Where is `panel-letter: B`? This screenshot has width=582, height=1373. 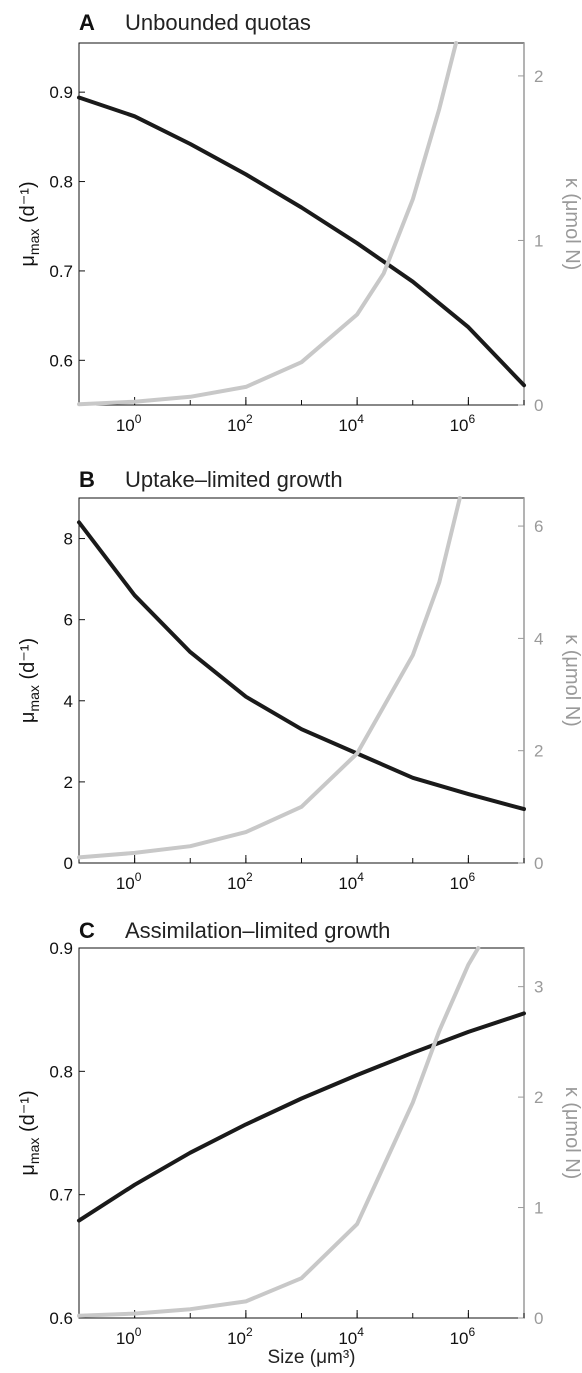 panel-letter: B is located at coordinates (87, 479).